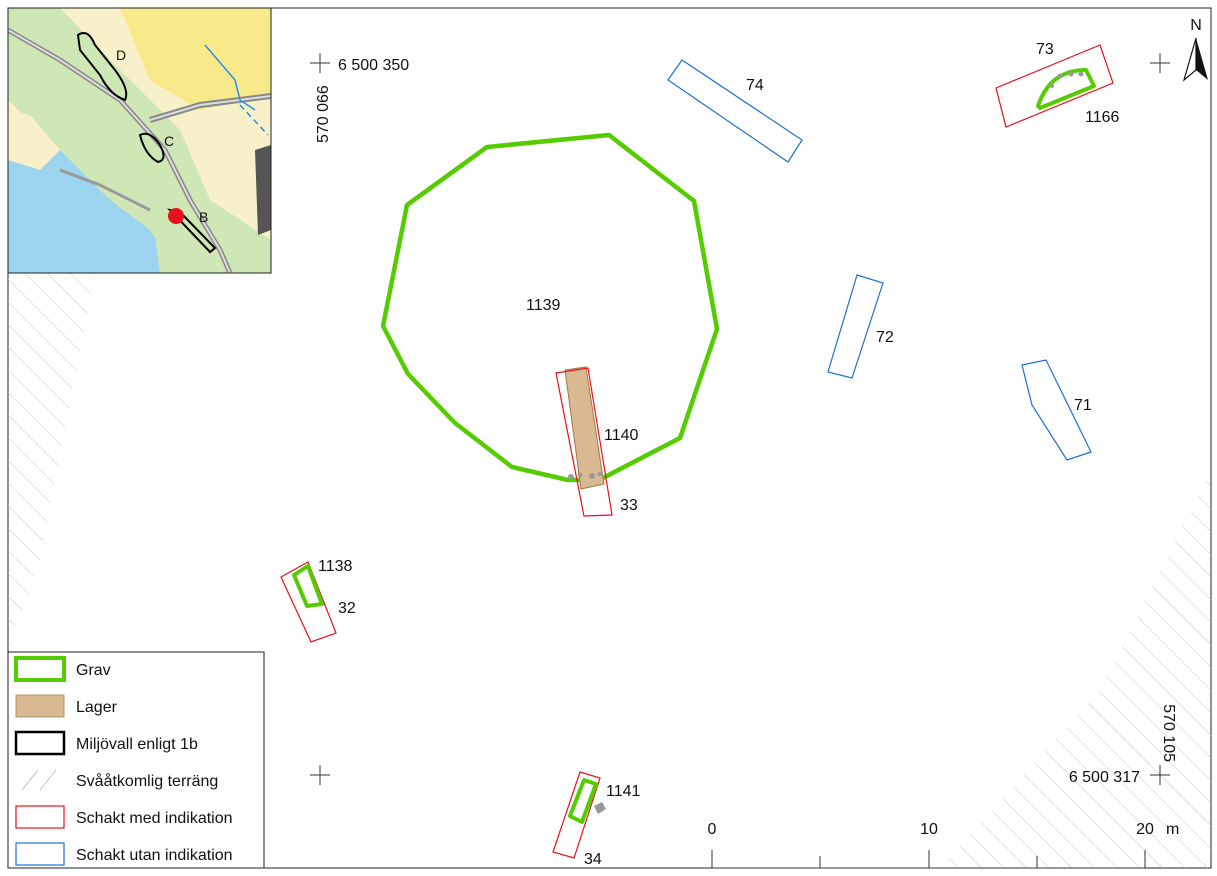 The height and width of the screenshot is (876, 1217). Describe the element at coordinates (1145, 829) in the screenshot. I see `scale-tick-20: 20` at that location.